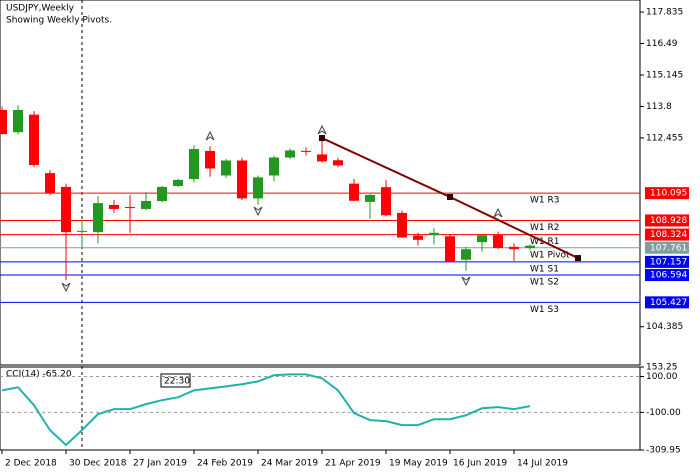 The image size is (700, 475). I want to click on price-tag-label: 108.324, so click(668, 235).